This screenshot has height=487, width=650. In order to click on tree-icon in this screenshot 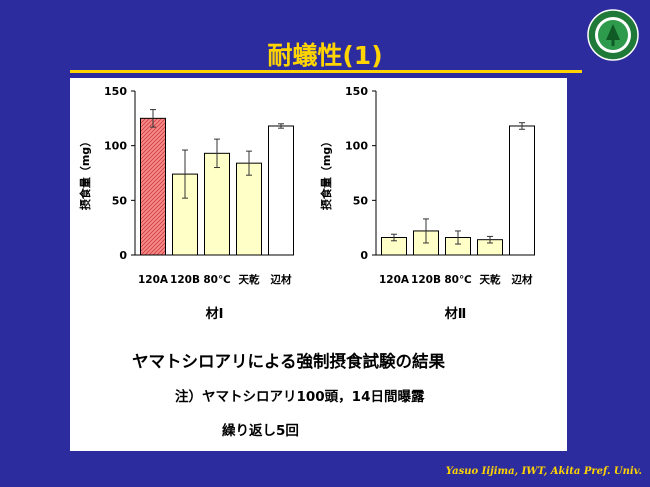, I will do `click(613, 32)`.